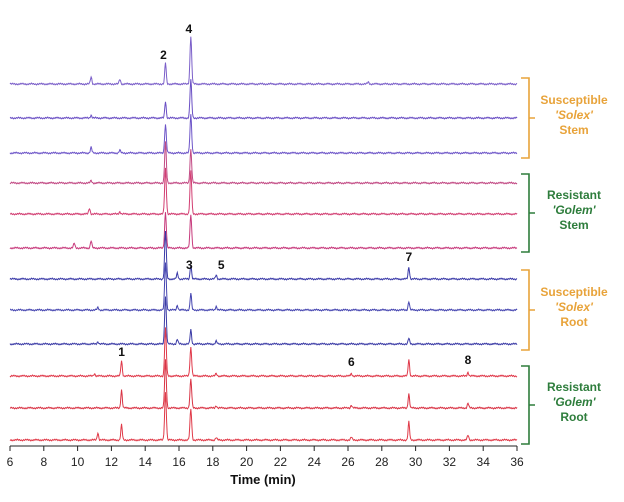 This screenshot has width=624, height=502. What do you see at coordinates (189, 265) in the screenshot?
I see `peak-label: 3` at bounding box center [189, 265].